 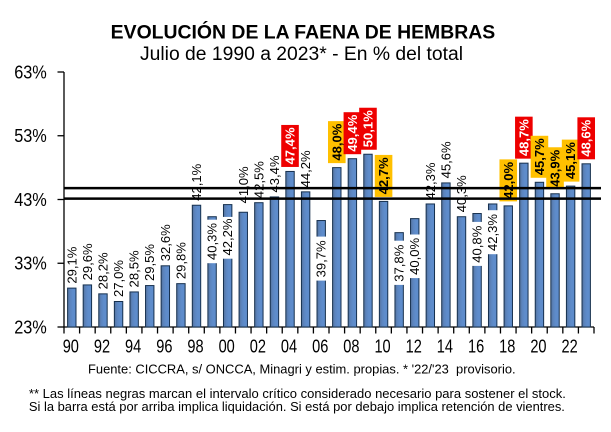 What do you see at coordinates (71, 347) in the screenshot?
I see `svg-text: 90` at bounding box center [71, 347].